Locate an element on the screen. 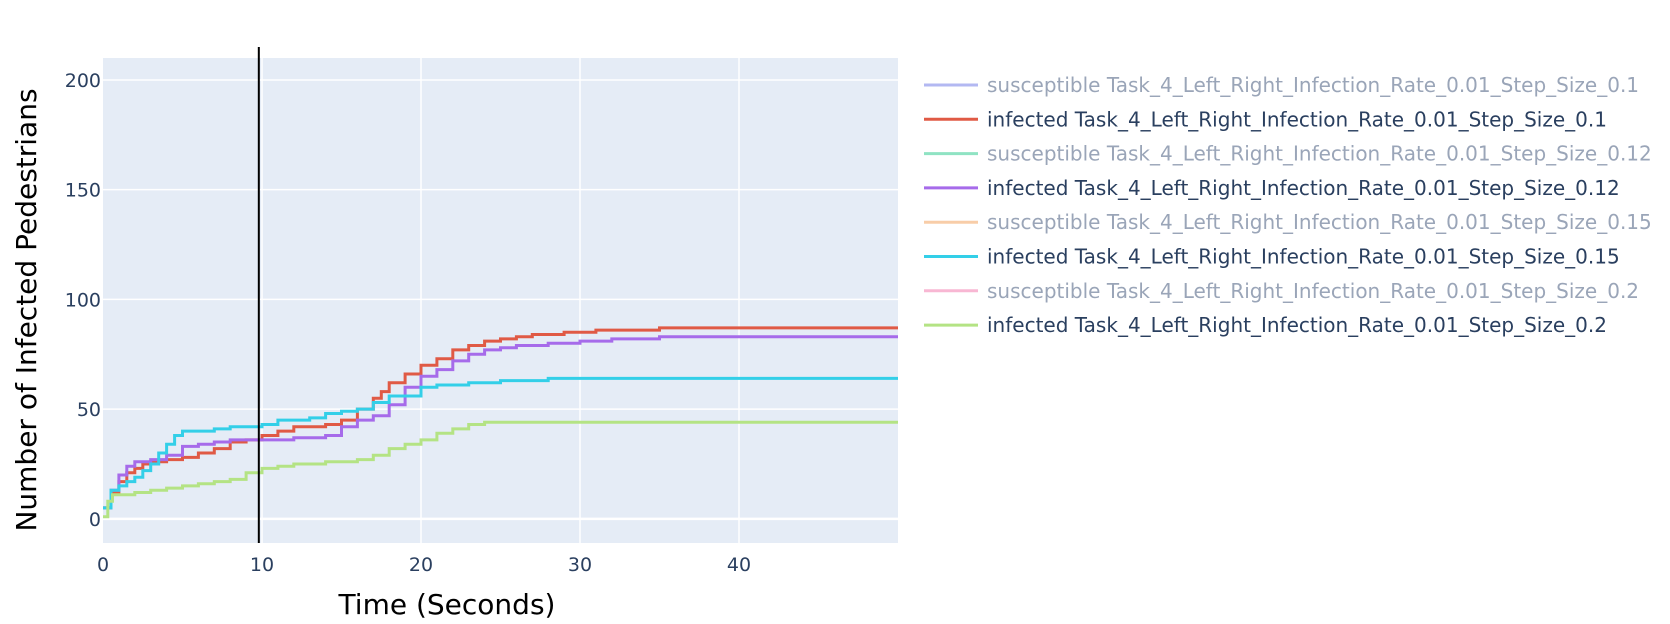 The width and height of the screenshot is (1670, 624). y-tick-label: 0 is located at coordinates (95, 520).